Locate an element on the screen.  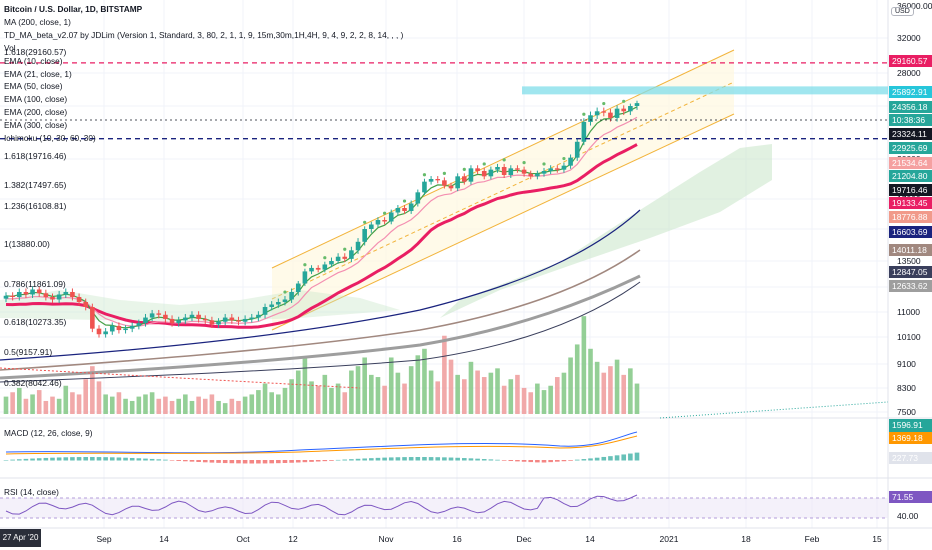
legend-ema10: EMA (10, close) is located at coordinates (33, 60).